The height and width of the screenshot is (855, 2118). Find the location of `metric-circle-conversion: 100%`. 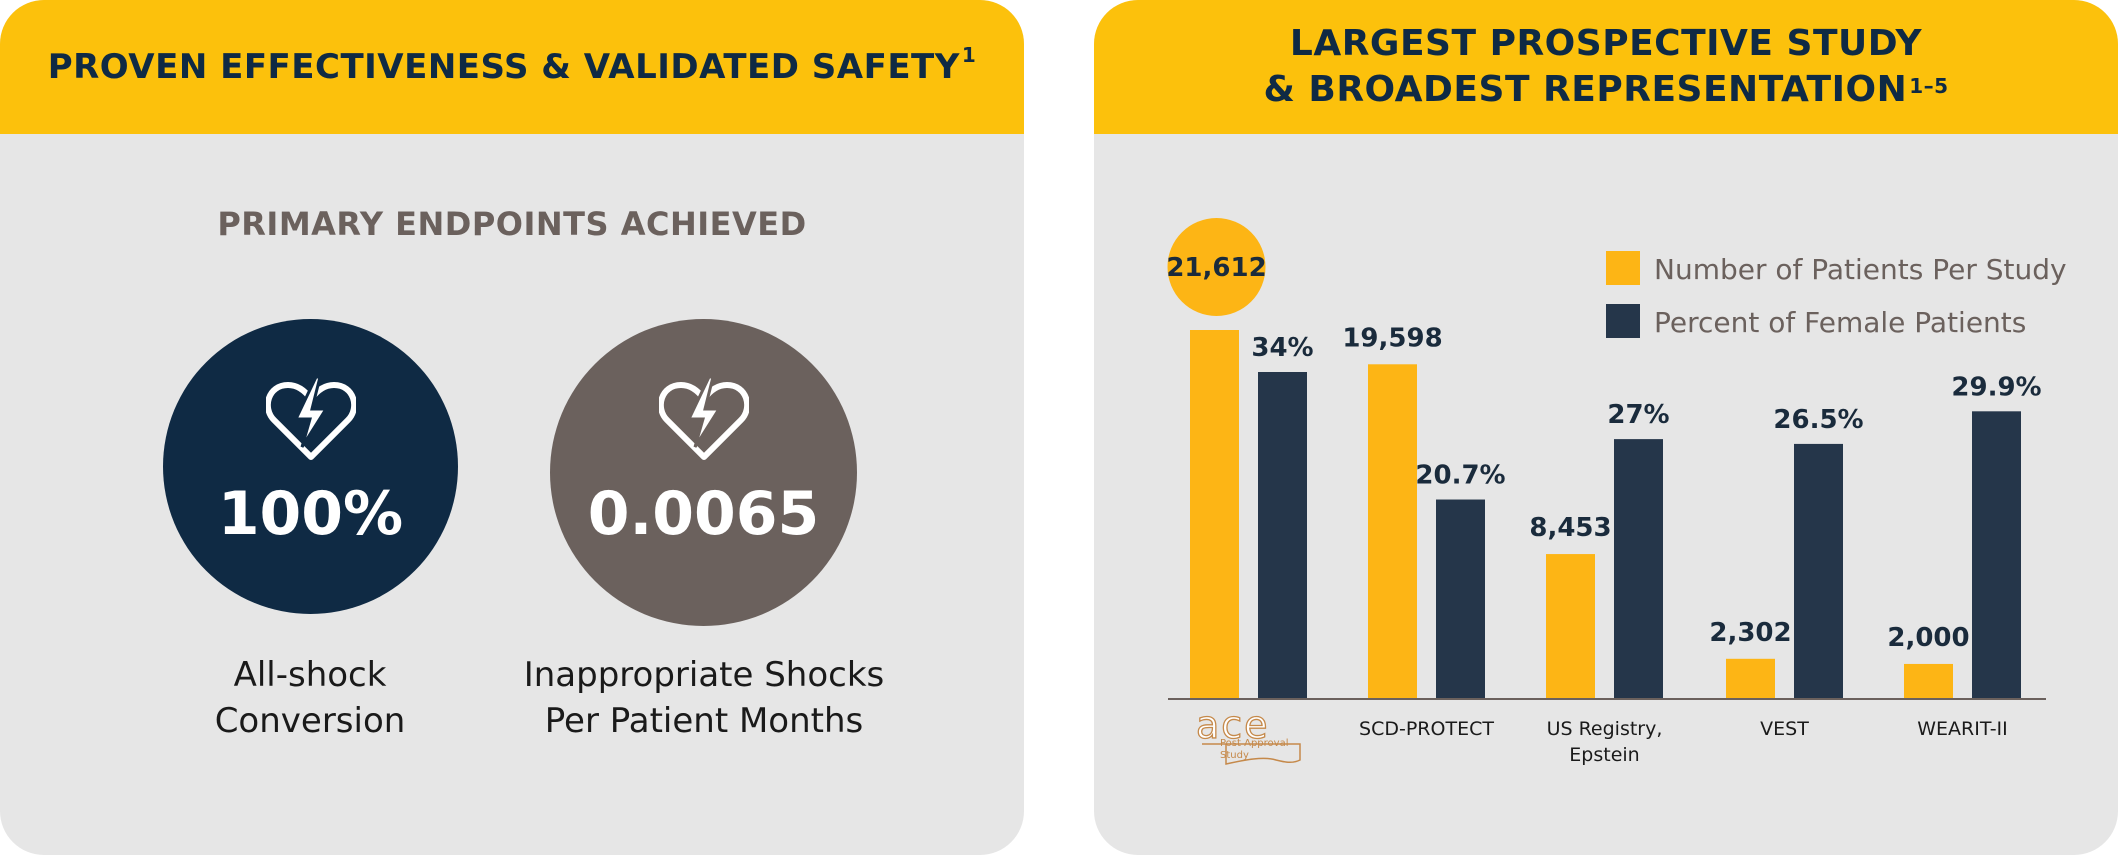

metric-circle-conversion: 100% is located at coordinates (310, 466).